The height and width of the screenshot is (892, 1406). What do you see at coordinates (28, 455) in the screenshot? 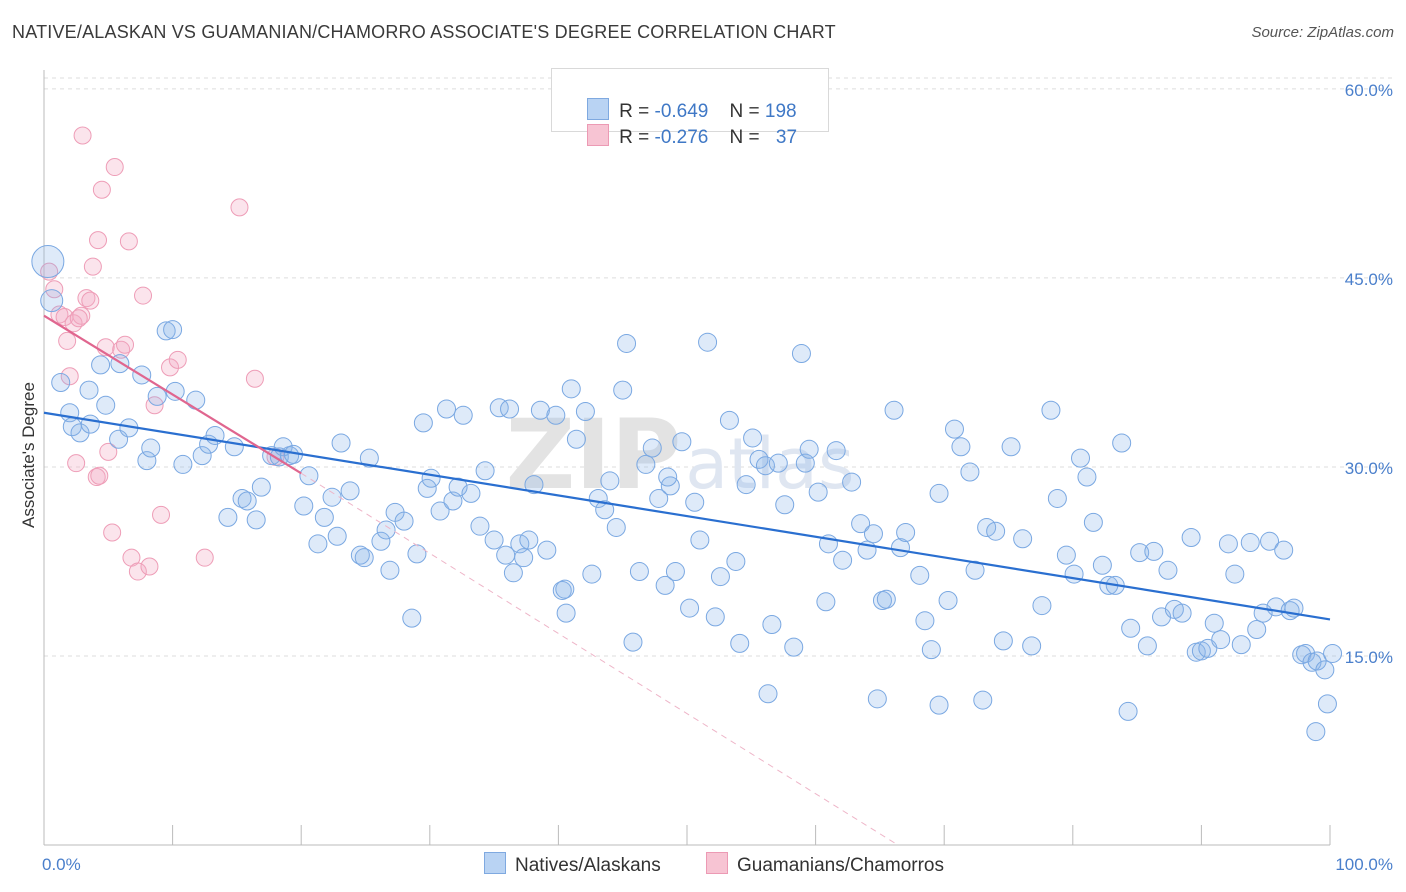
I see `y-axis-label: Associate's Degree` at bounding box center [28, 455].